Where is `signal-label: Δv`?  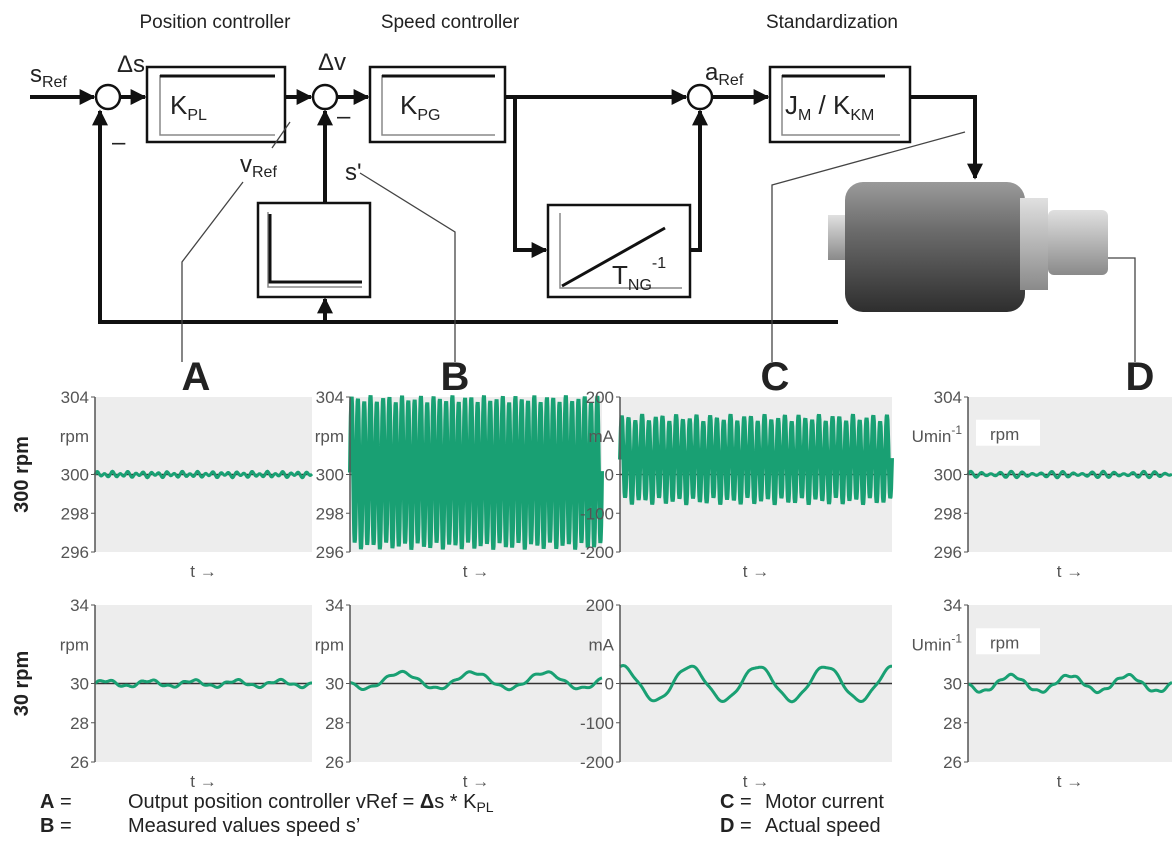
signal-label: Δv is located at coordinates (332, 62).